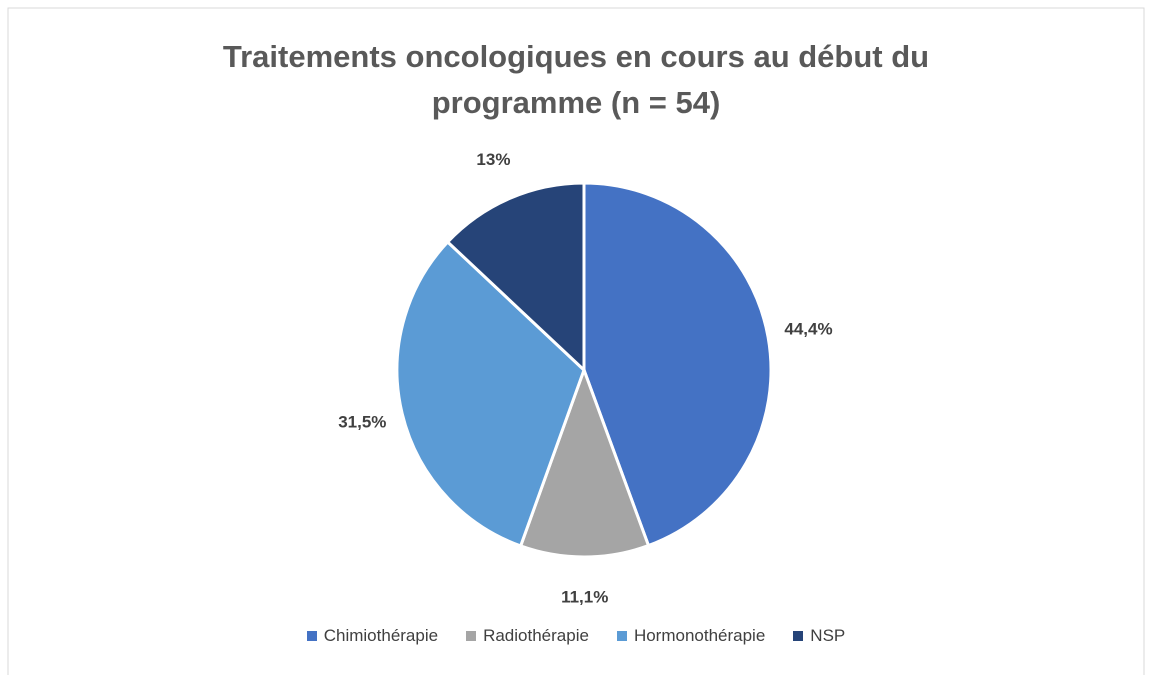  I want to click on data-label: 31,5%, so click(362, 422).